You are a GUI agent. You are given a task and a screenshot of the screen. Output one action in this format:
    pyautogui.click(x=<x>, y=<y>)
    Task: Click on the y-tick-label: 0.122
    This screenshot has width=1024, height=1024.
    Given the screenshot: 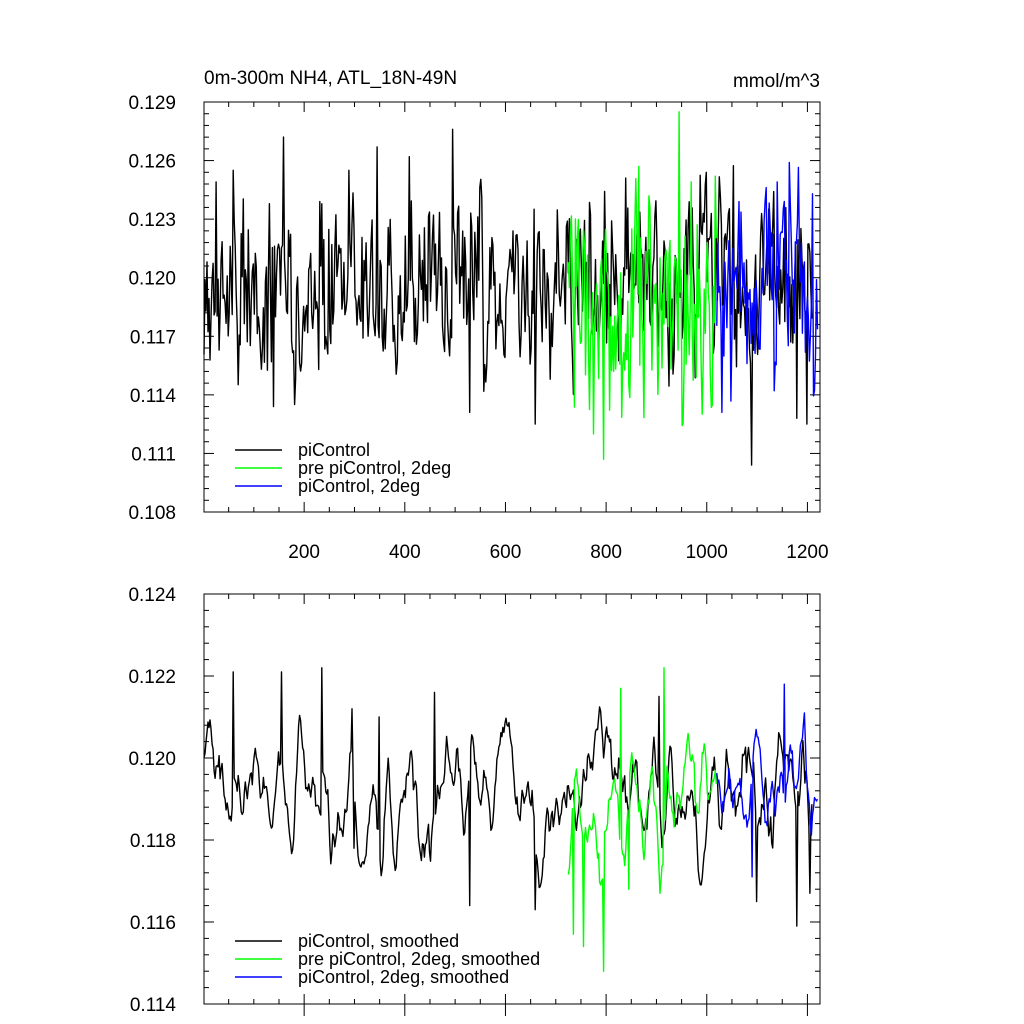 What is the action you would take?
    pyautogui.click(x=152, y=677)
    